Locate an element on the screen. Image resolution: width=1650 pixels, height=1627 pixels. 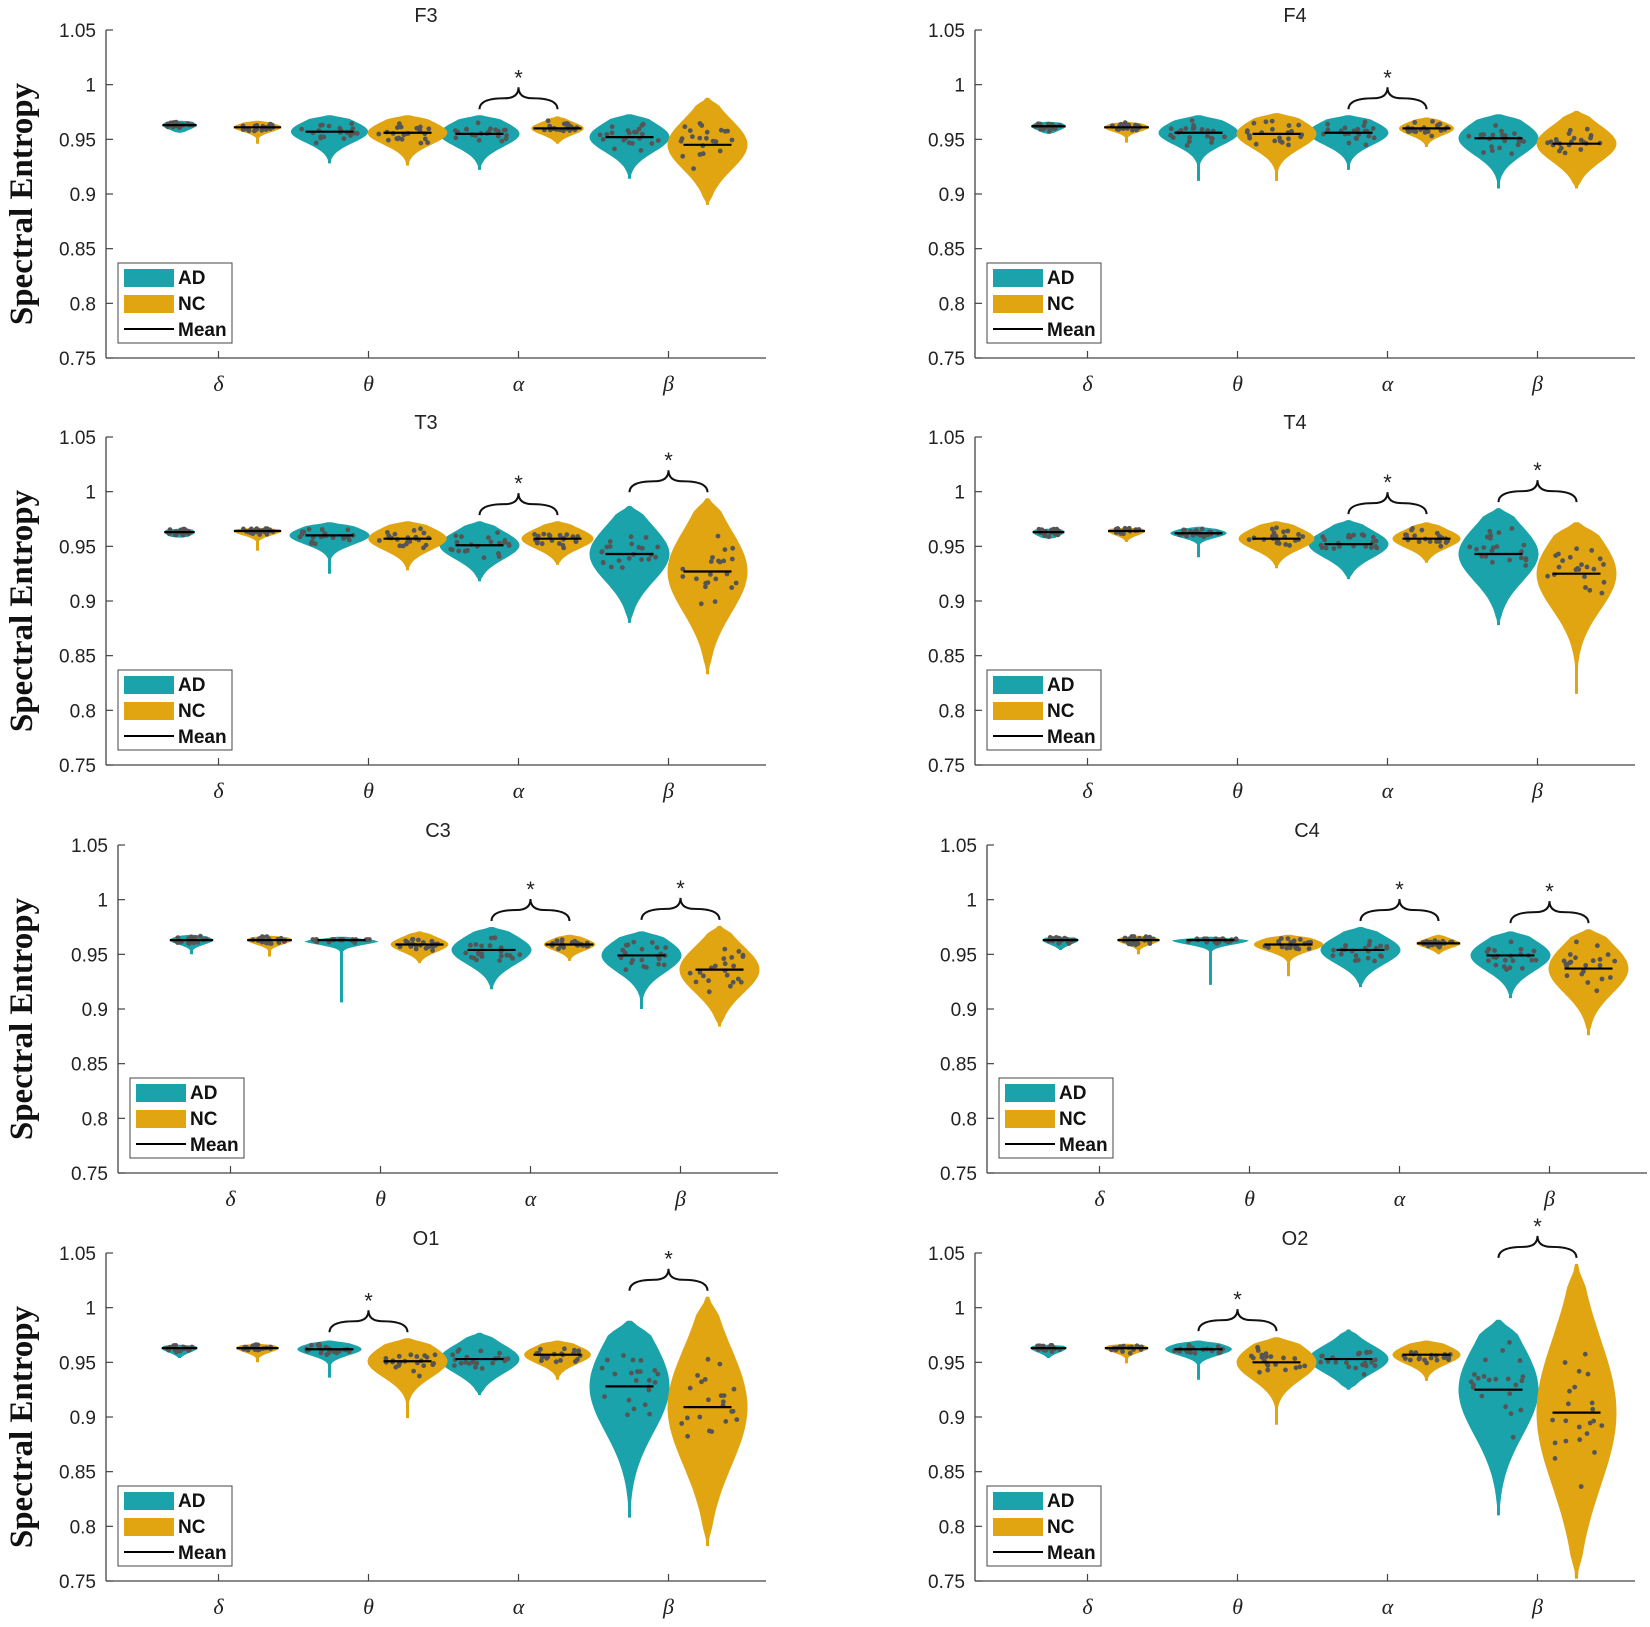
legend: AD NC Mean is located at coordinates (187, 1118).